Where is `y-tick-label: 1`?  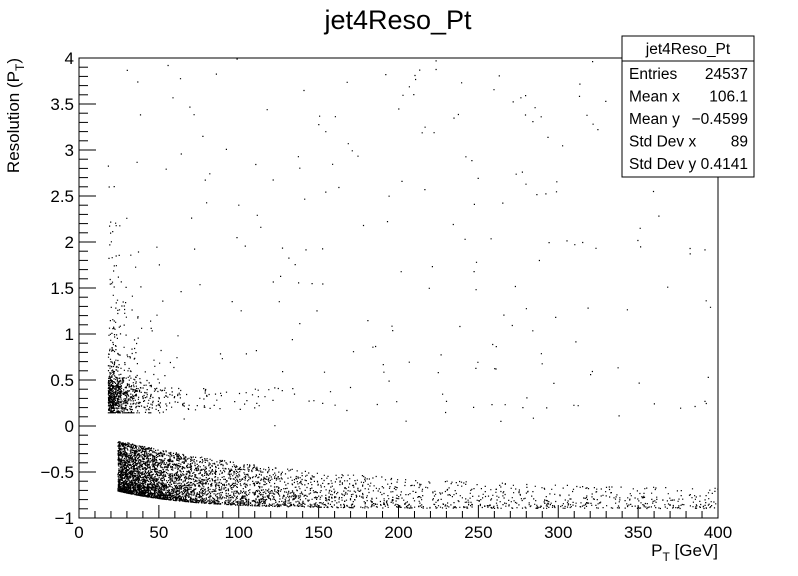 y-tick-label: 1 is located at coordinates (69, 334).